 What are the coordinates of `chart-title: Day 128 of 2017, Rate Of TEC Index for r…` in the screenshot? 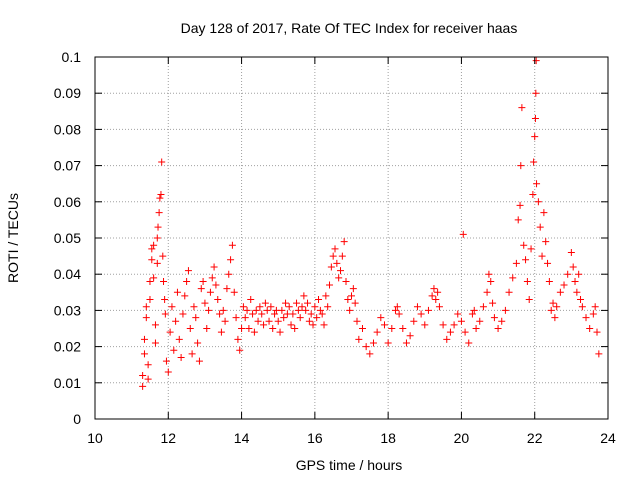 It's located at (349, 28).